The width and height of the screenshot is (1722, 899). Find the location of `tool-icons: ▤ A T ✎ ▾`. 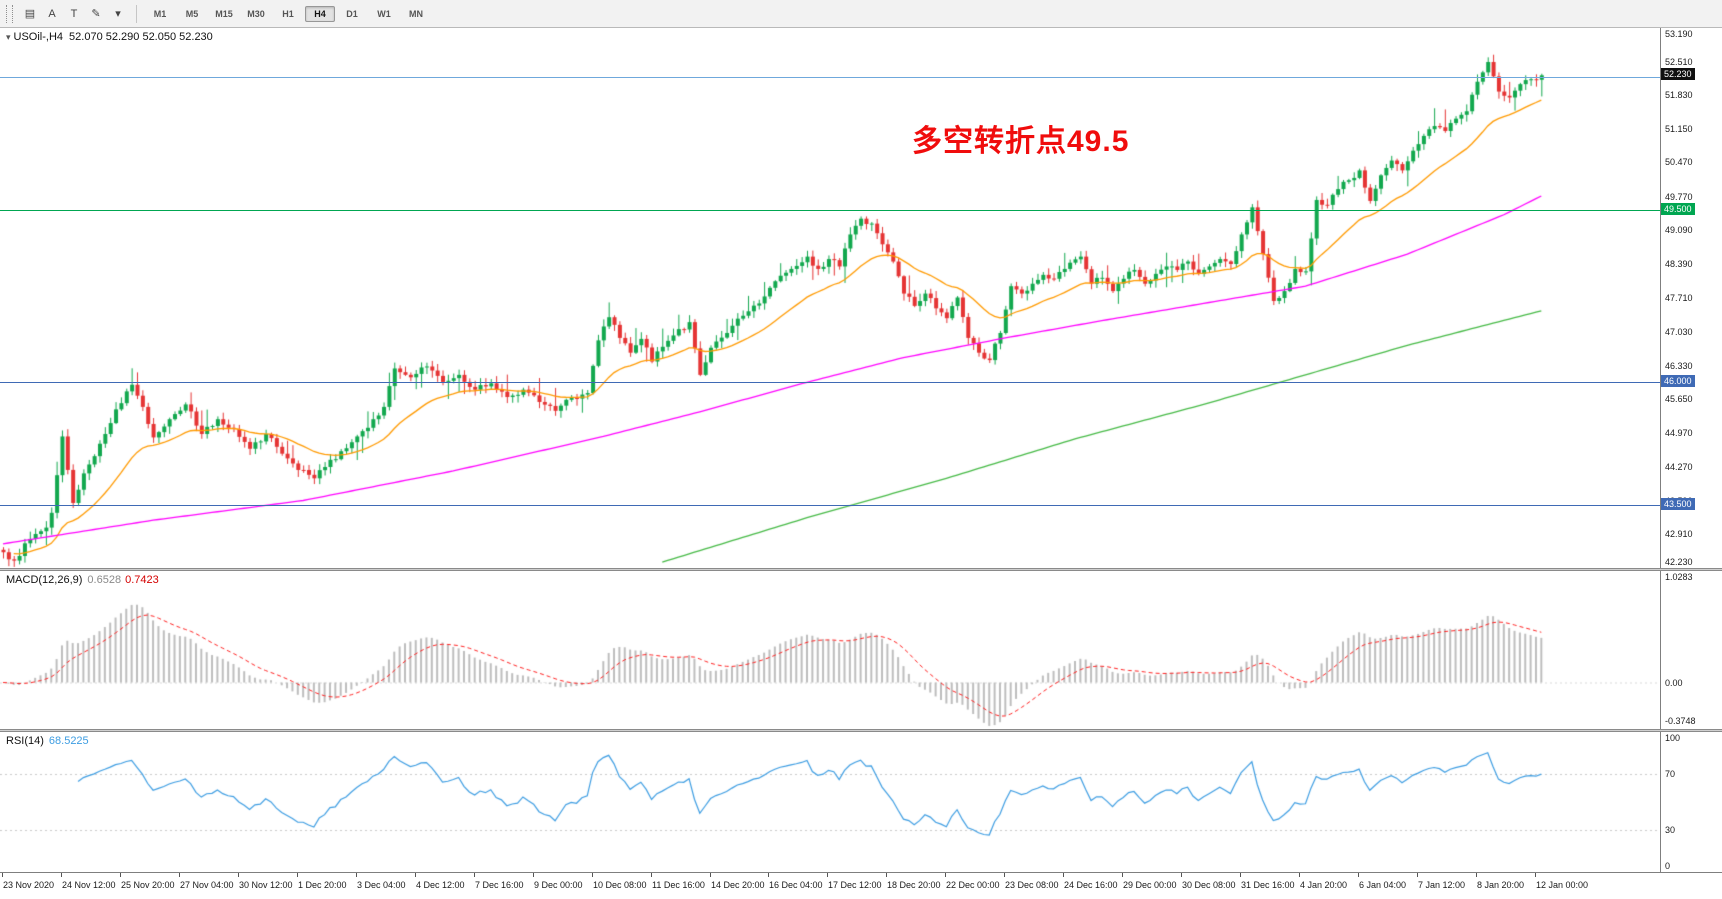

tool-icons: ▤ A T ✎ ▾ is located at coordinates (74, 14).